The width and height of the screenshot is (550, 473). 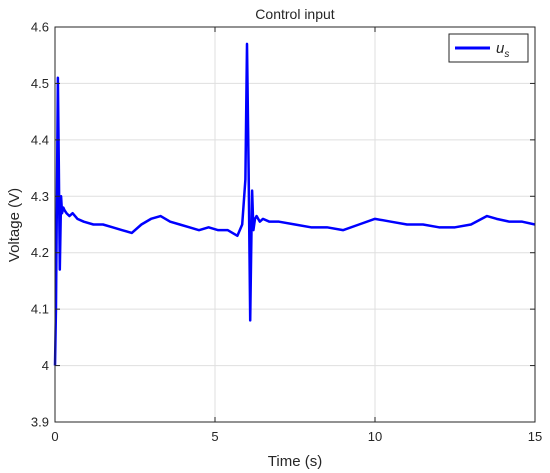 What do you see at coordinates (506, 54) in the screenshot?
I see `legend-label-subscript: s` at bounding box center [506, 54].